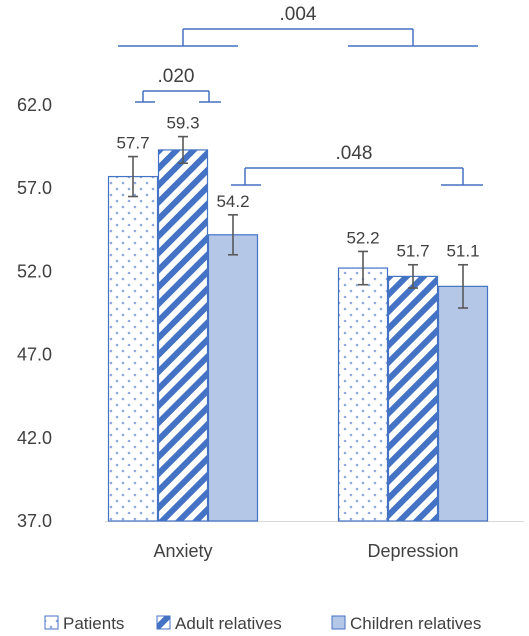  I want to click on y-tick-label: 62.0, so click(34, 105).